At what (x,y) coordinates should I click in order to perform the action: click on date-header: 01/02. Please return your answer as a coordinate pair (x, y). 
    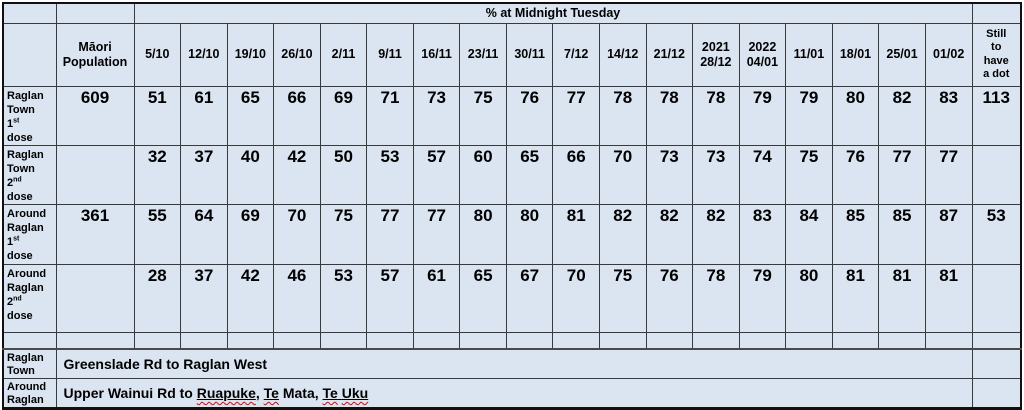
    Looking at the image, I should click on (948, 54).